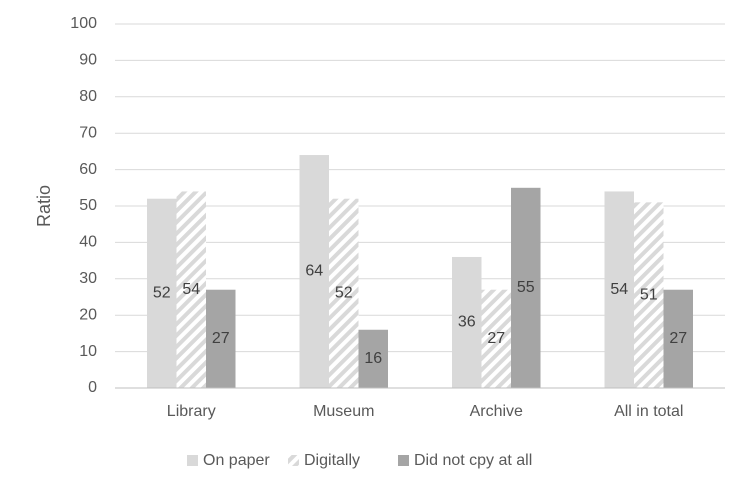 The image size is (750, 495). Describe the element at coordinates (88, 205) in the screenshot. I see `y-tick-label: 50` at that location.